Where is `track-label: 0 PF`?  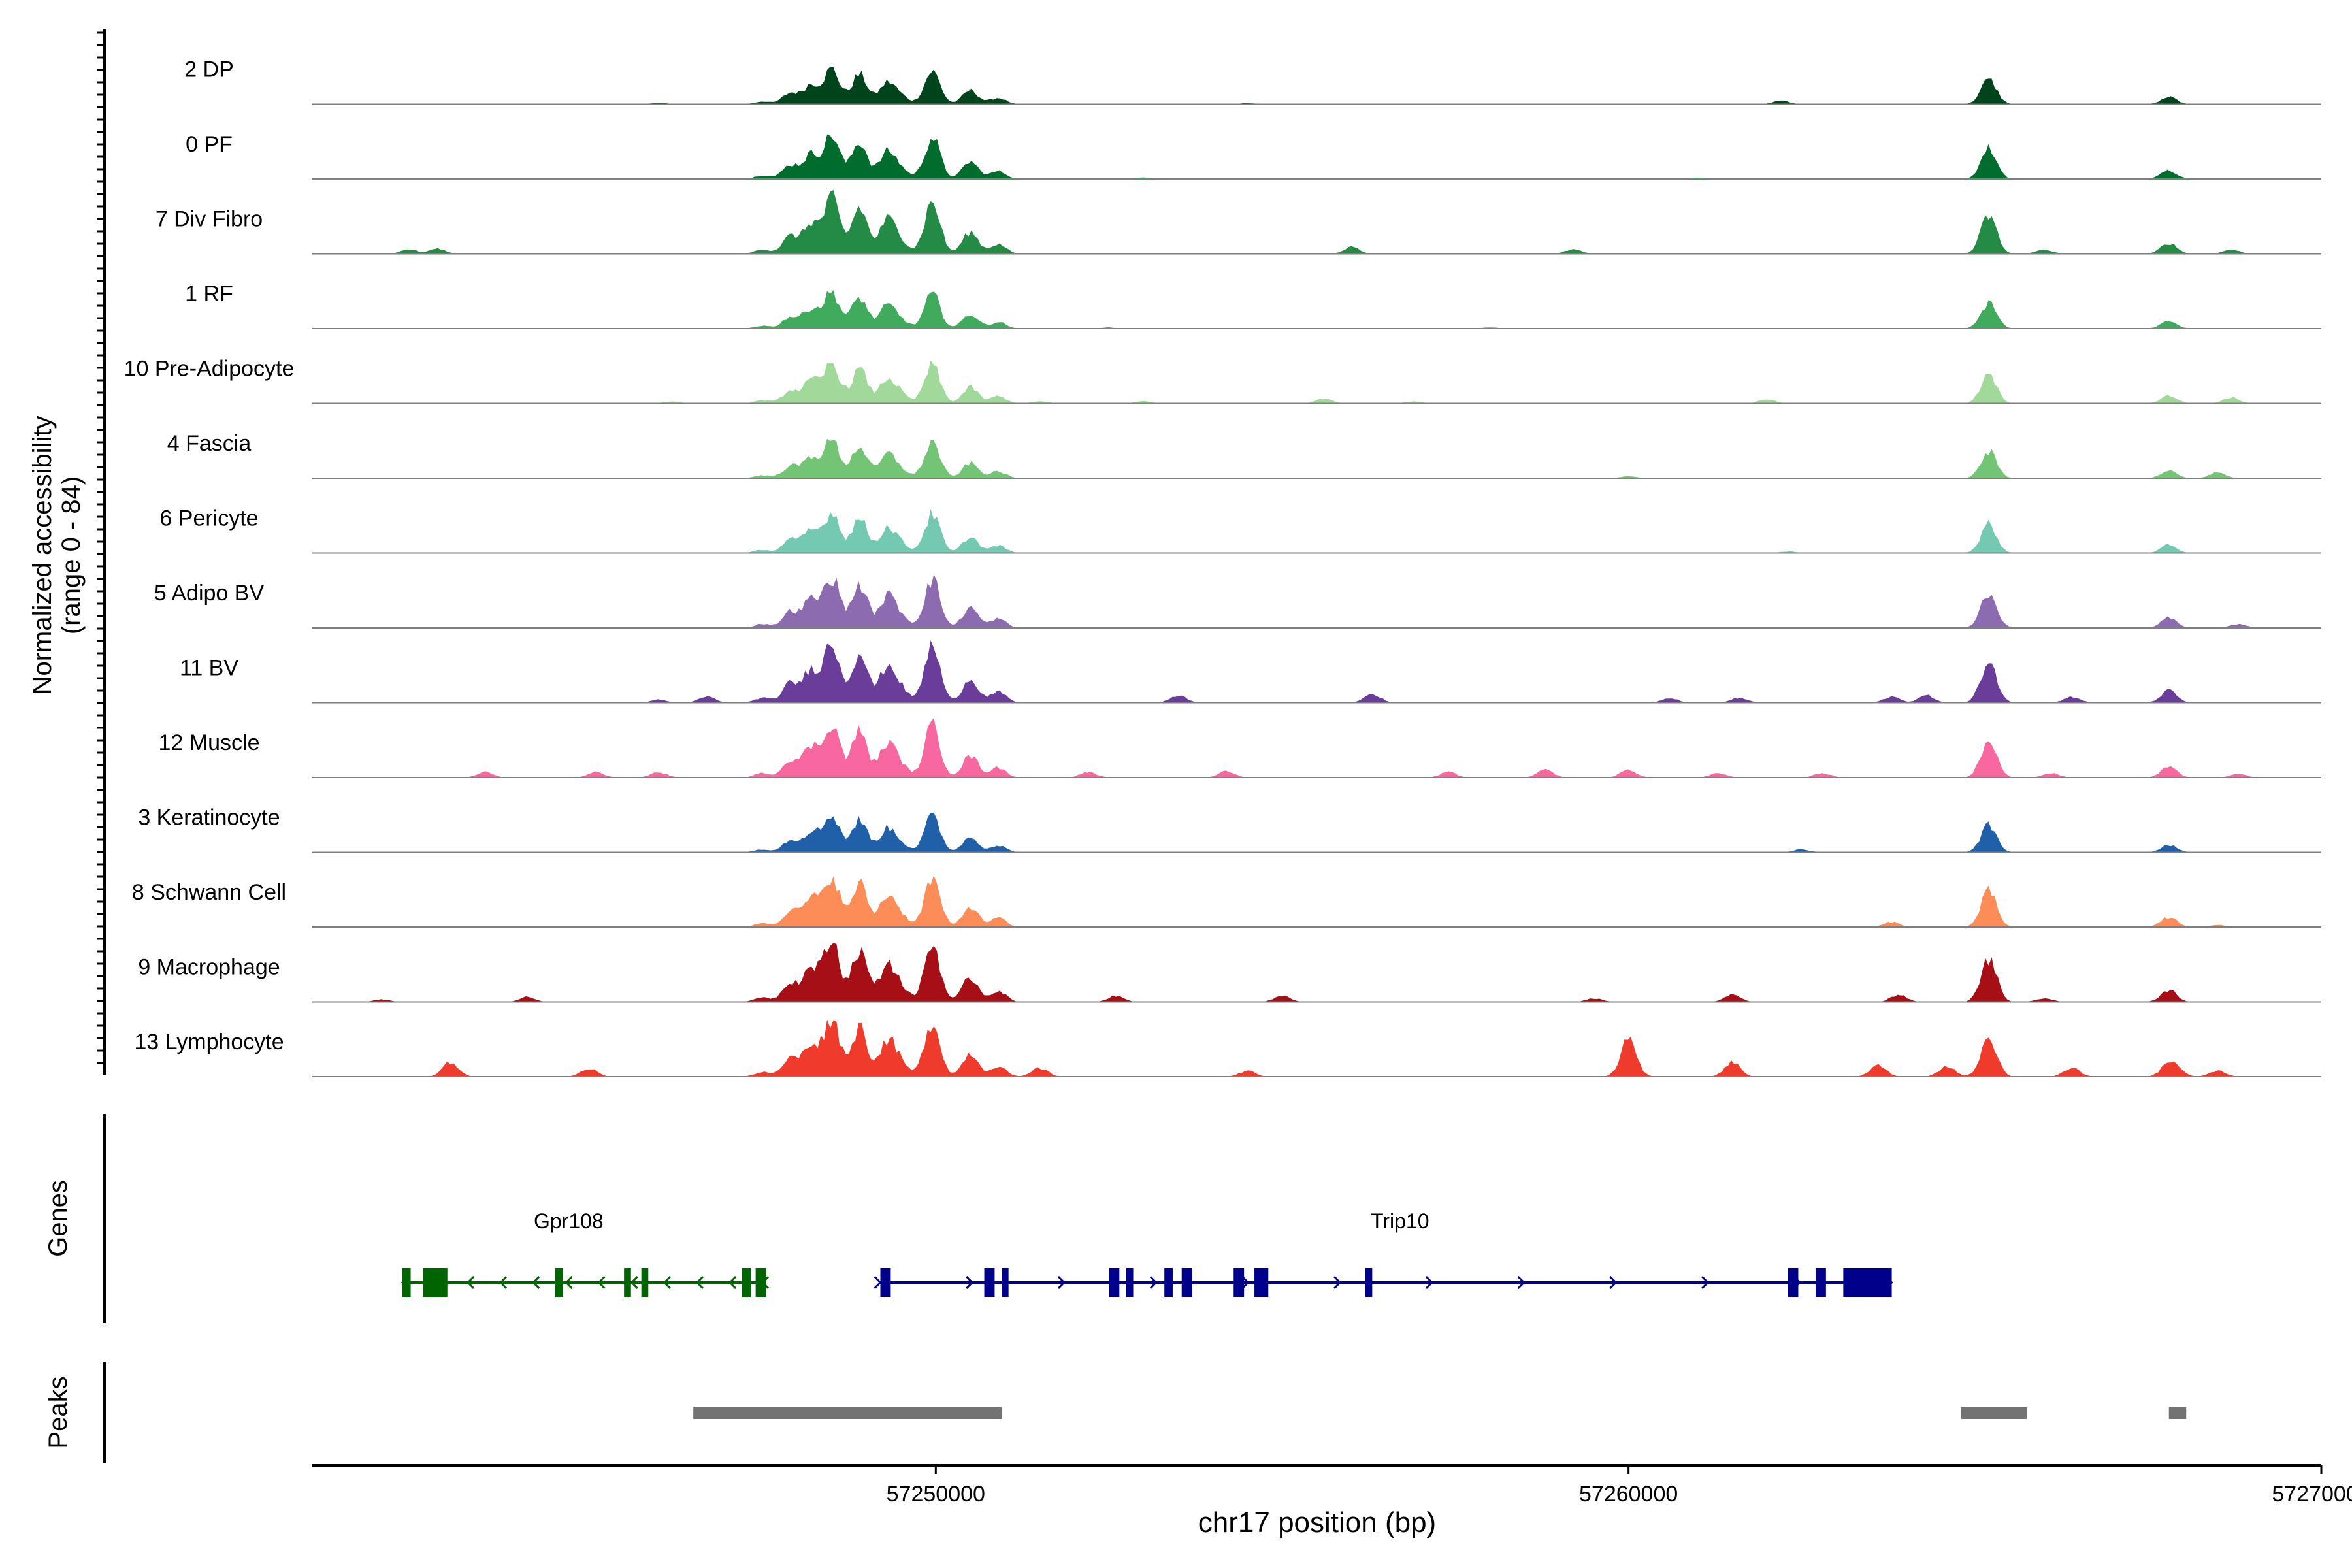 track-label: 0 PF is located at coordinates (209, 144).